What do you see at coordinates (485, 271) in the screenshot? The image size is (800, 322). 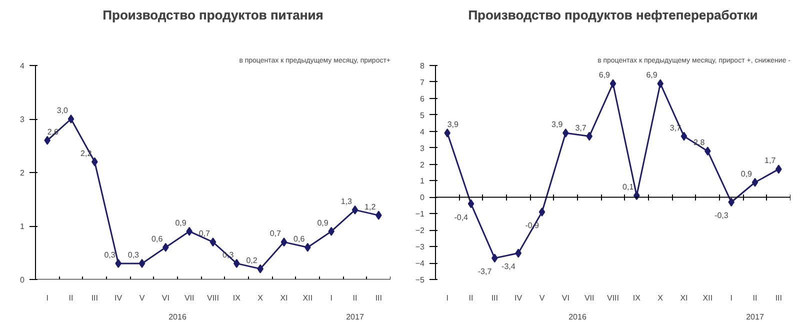 I see `data-label: -3,7` at bounding box center [485, 271].